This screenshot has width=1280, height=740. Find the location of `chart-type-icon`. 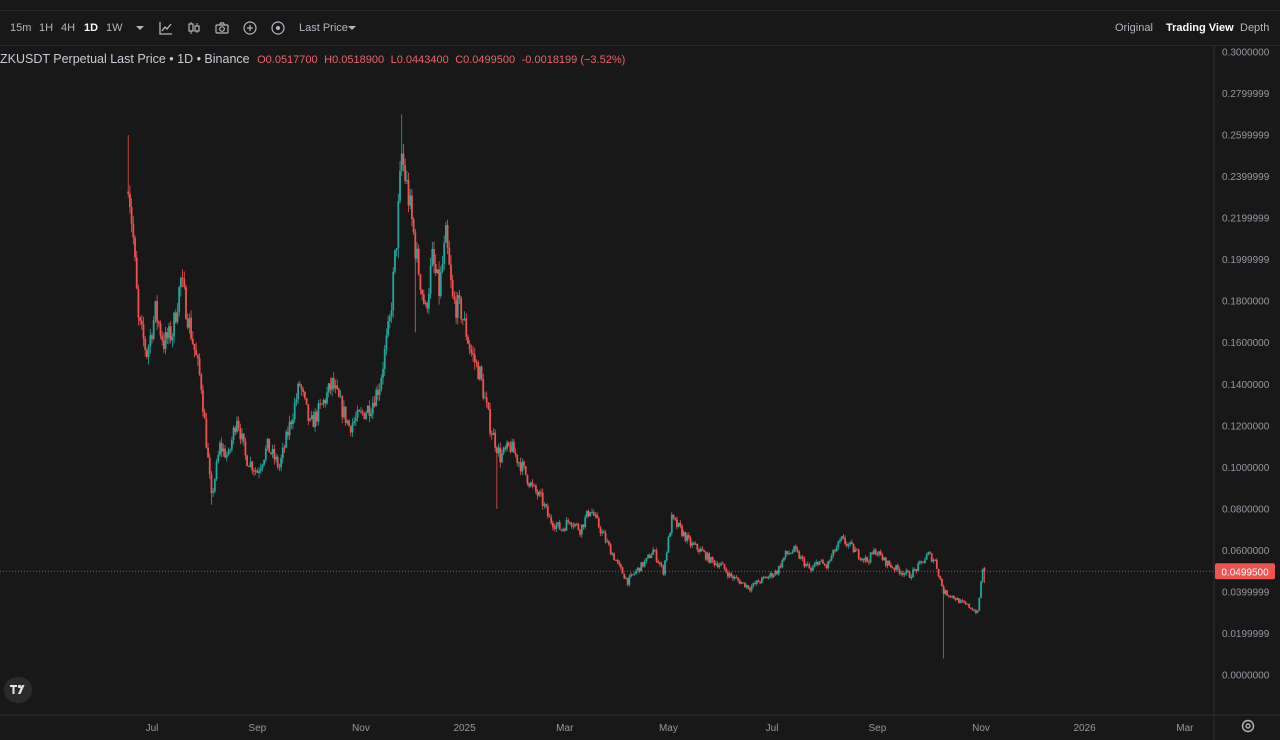

chart-type-icon is located at coordinates (194, 28).